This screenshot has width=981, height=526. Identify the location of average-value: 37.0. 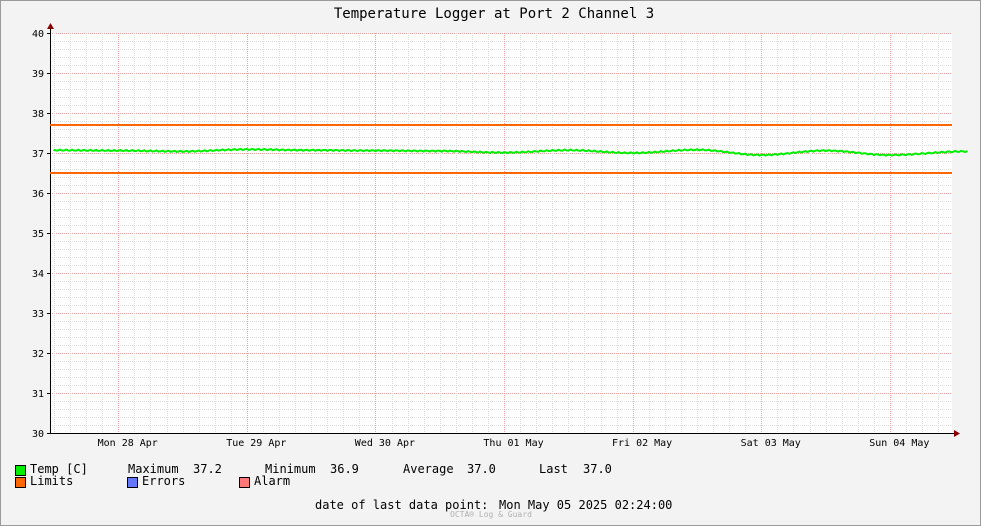
(481, 469).